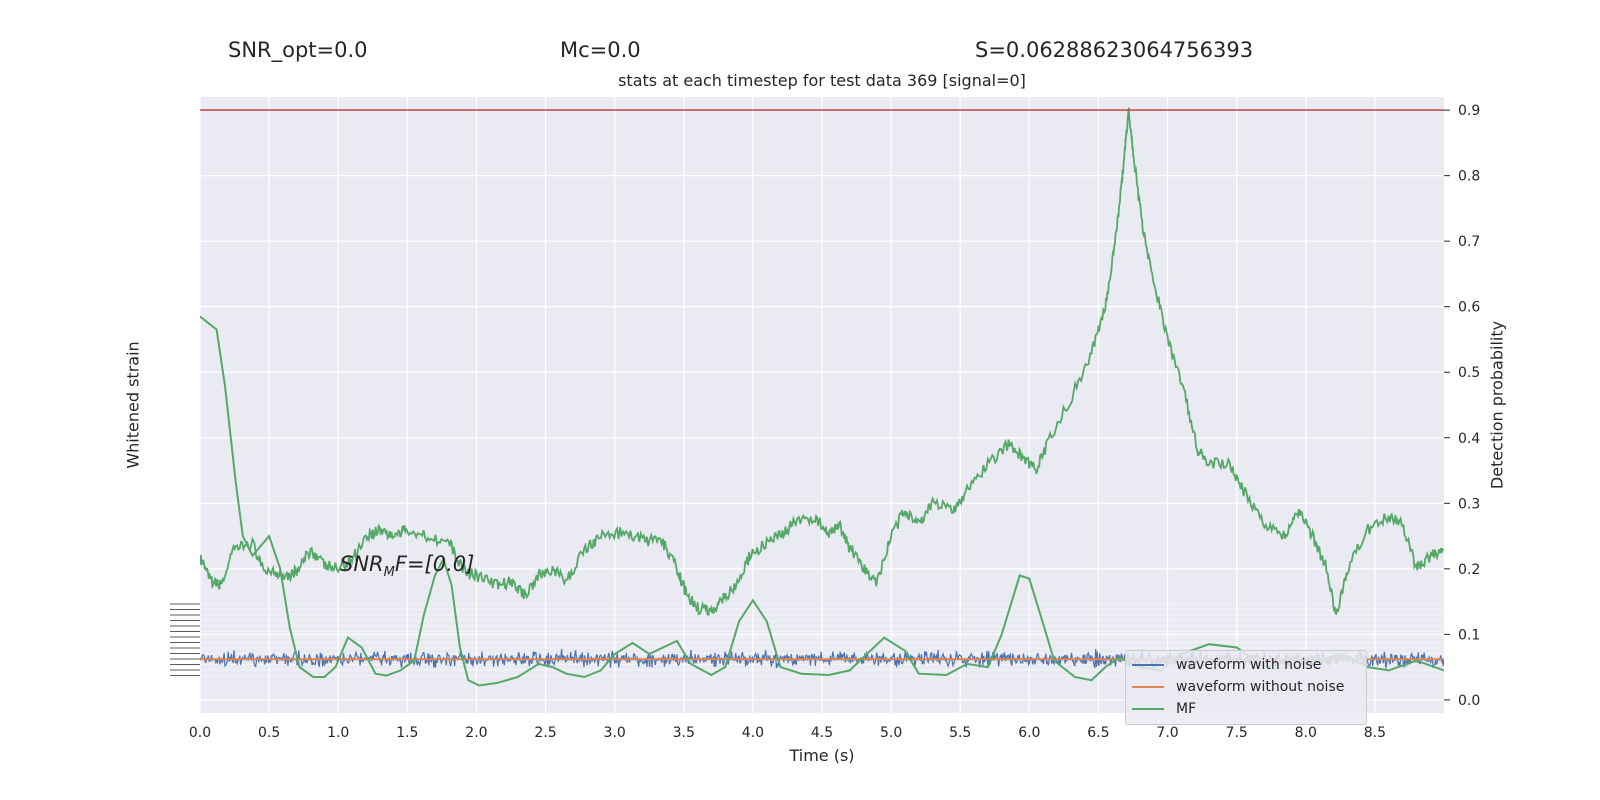 This screenshot has height=800, width=1600. What do you see at coordinates (476, 733) in the screenshot?
I see `x-tick-label: 2.0` at bounding box center [476, 733].